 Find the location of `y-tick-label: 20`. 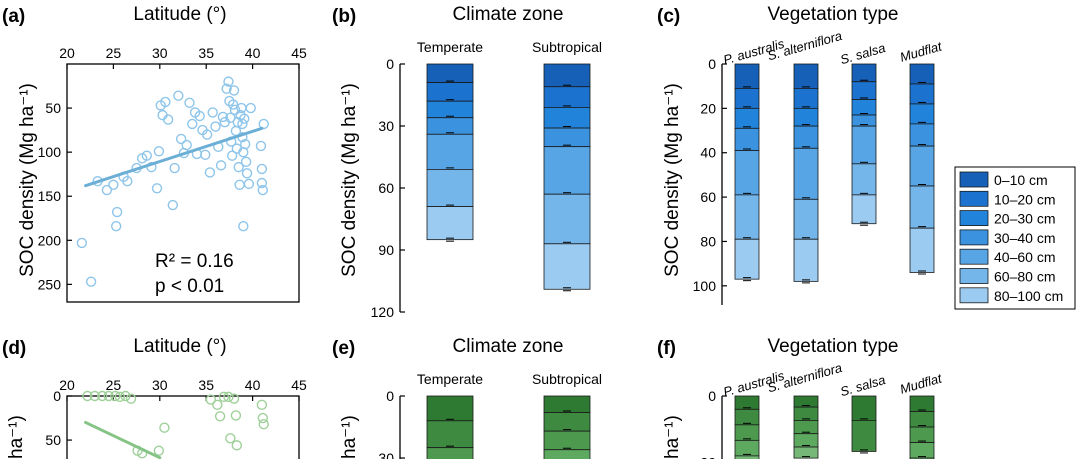

y-tick-label: 20 is located at coordinates (708, 108).